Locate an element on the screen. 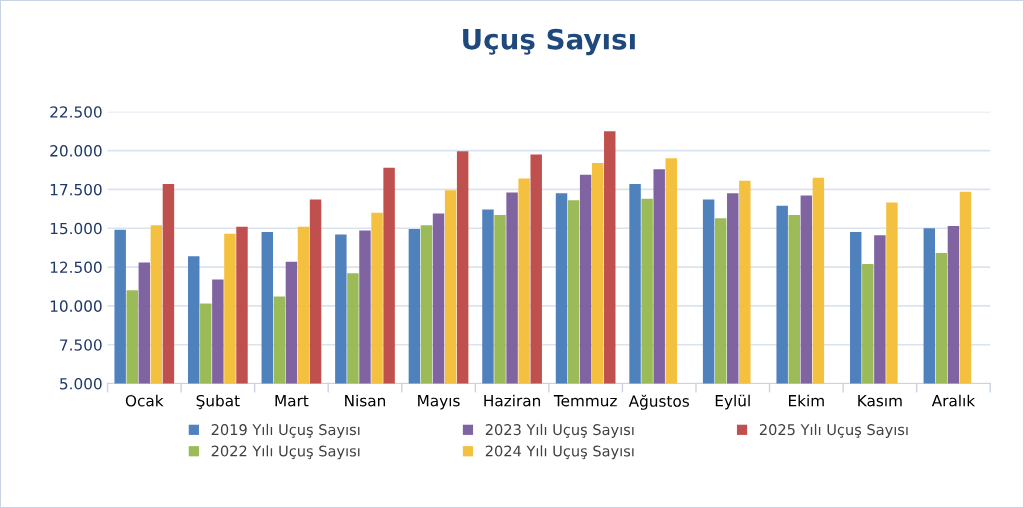  y-tick-label: 7.500 is located at coordinates (81, 345).